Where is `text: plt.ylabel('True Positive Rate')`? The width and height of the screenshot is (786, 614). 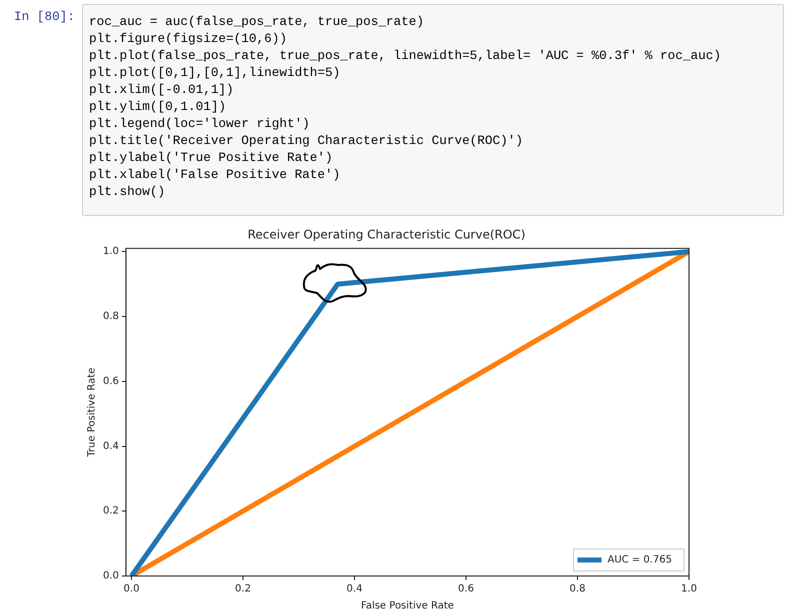
text: plt.ylabel('True Positive Rate') is located at coordinates (211, 157).